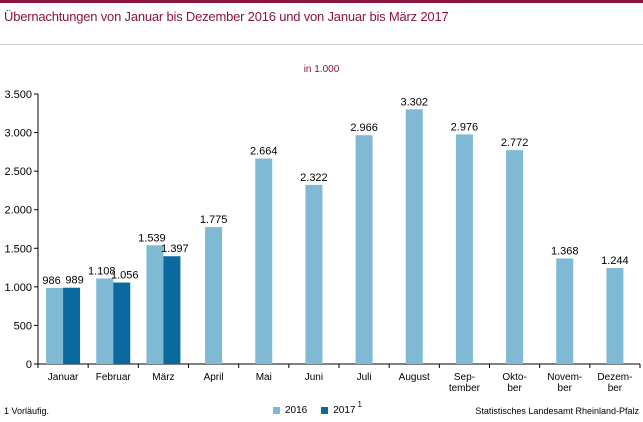 Image resolution: width=643 pixels, height=422 pixels. Describe the element at coordinates (214, 377) in the screenshot. I see `x-tick-label: April` at that location.